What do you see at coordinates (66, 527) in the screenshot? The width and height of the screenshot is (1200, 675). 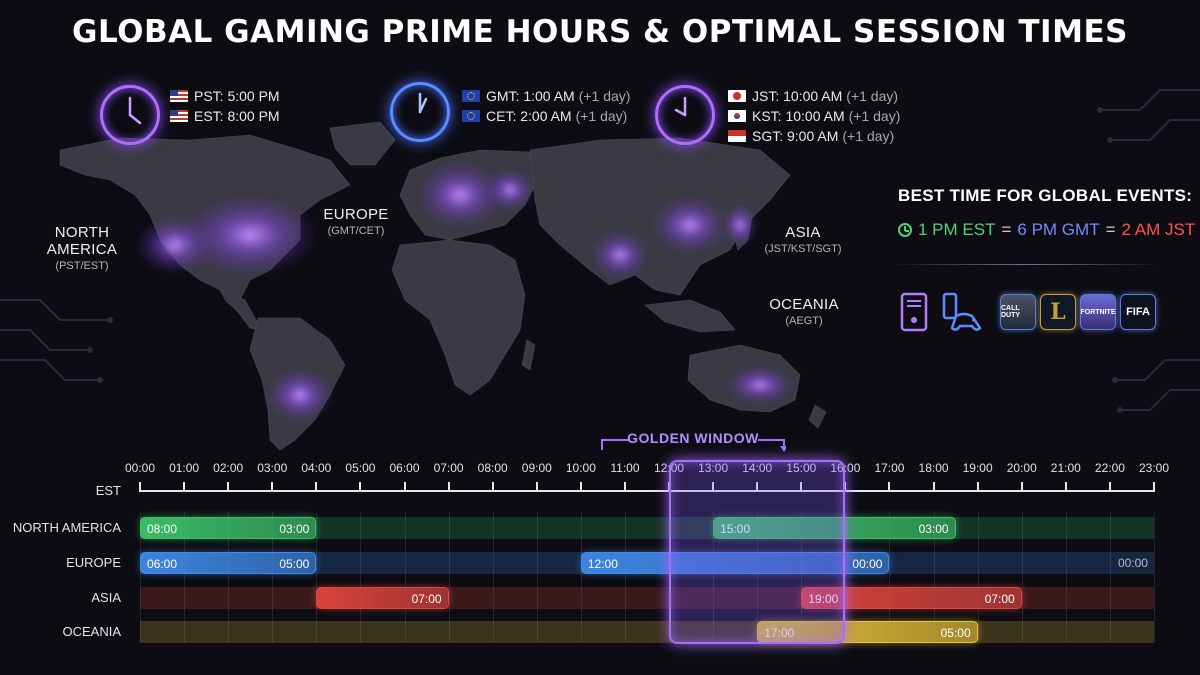 I see `row-label: NORTH AMERICA` at bounding box center [66, 527].